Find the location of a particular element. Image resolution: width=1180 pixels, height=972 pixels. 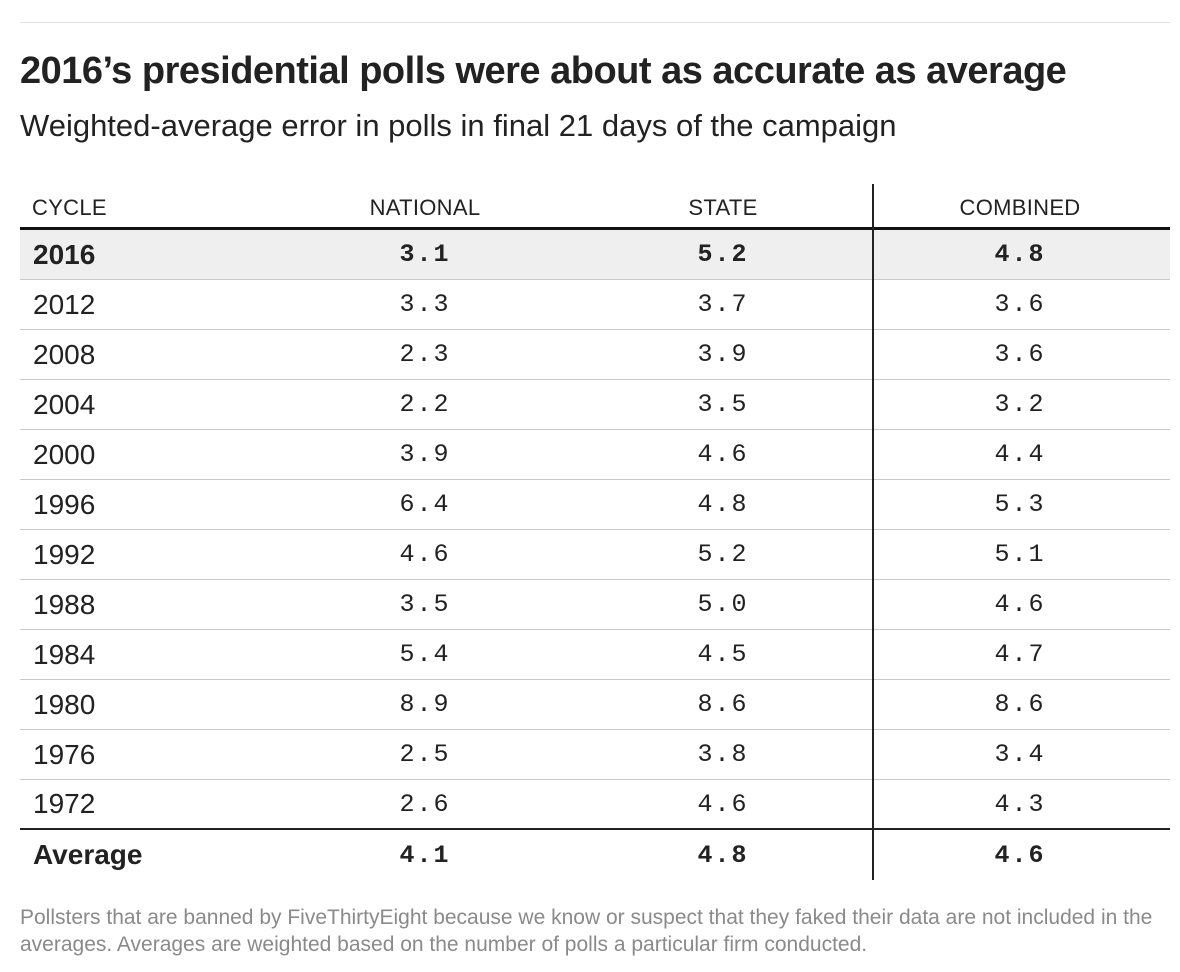

cycle-label: 2016 is located at coordinates (64, 254).